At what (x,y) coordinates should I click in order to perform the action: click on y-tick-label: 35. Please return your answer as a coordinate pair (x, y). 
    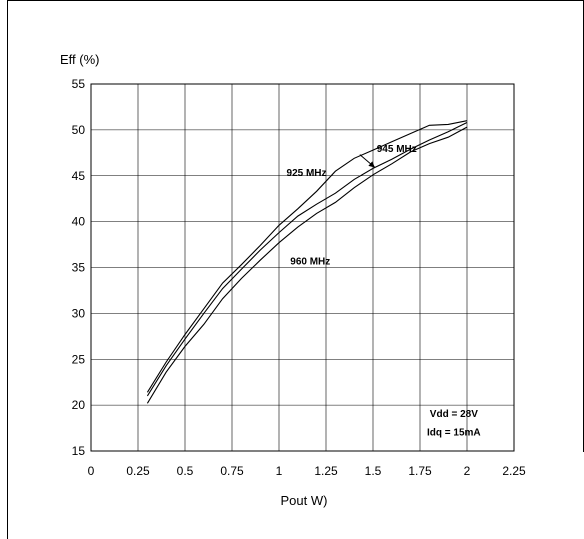
    Looking at the image, I should click on (79, 268).